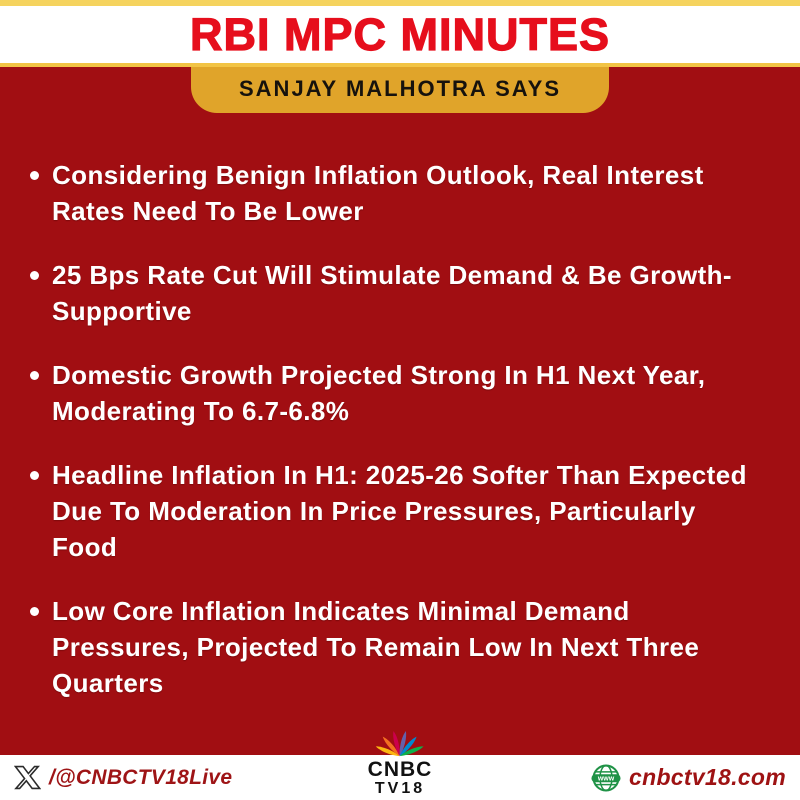  What do you see at coordinates (400, 769) in the screenshot?
I see `logo-text-cnbc: CNBC` at bounding box center [400, 769].